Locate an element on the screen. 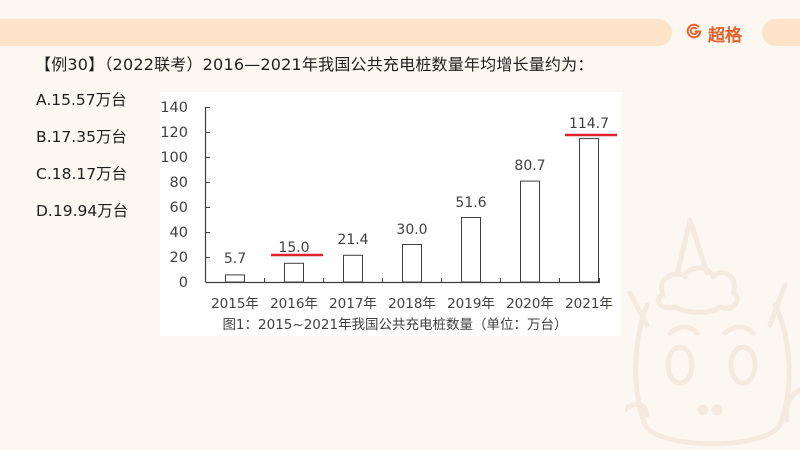  x-label-2019: 2019年 is located at coordinates (471, 304).